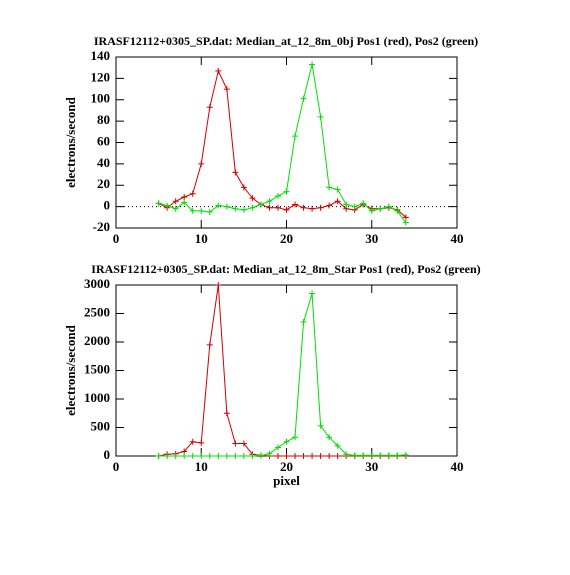  What do you see at coordinates (97, 397) in the screenshot?
I see `y-tick-label: 1000` at bounding box center [97, 397].